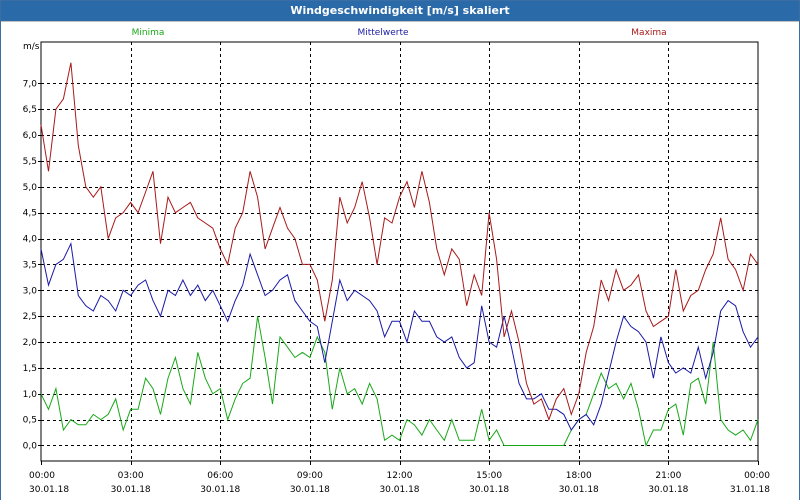  I want to click on legend: Minima Mittelwerte Maxima, so click(399, 33).